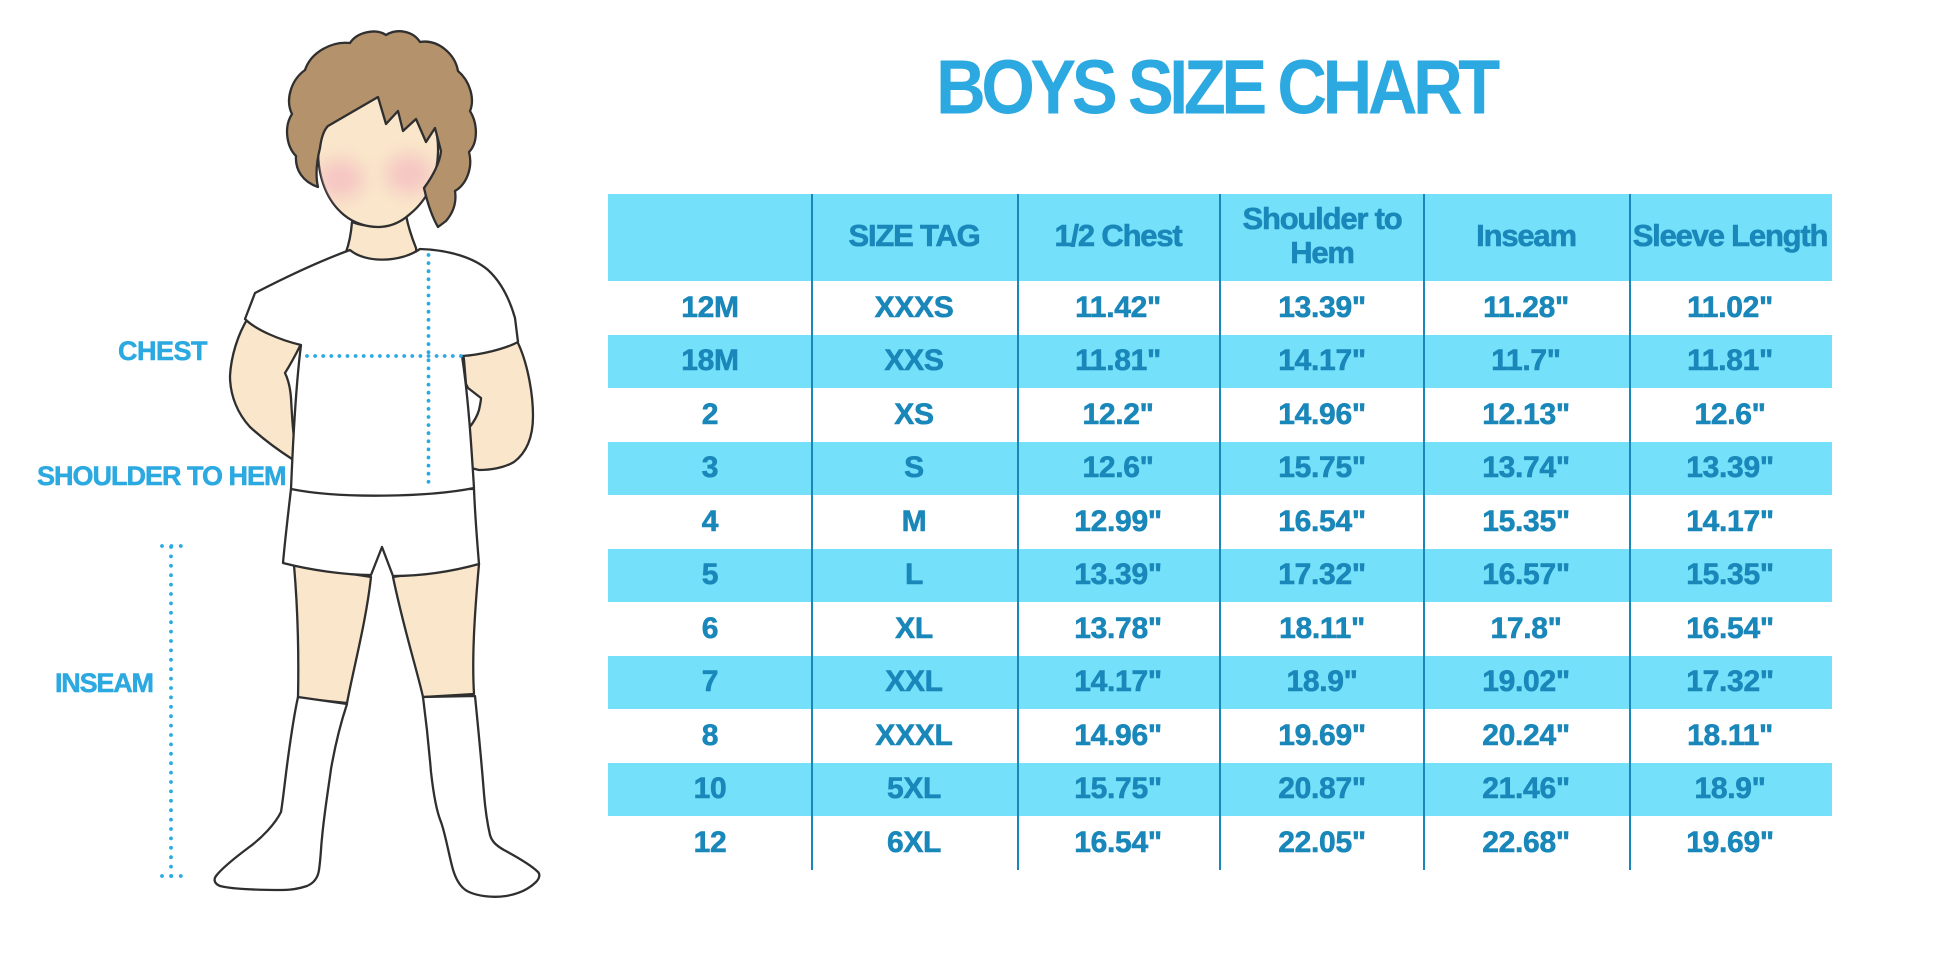 Image resolution: width=1946 pixels, height=973 pixels. I want to click on svg-text: SHOULDER TO HEM, so click(161, 476).